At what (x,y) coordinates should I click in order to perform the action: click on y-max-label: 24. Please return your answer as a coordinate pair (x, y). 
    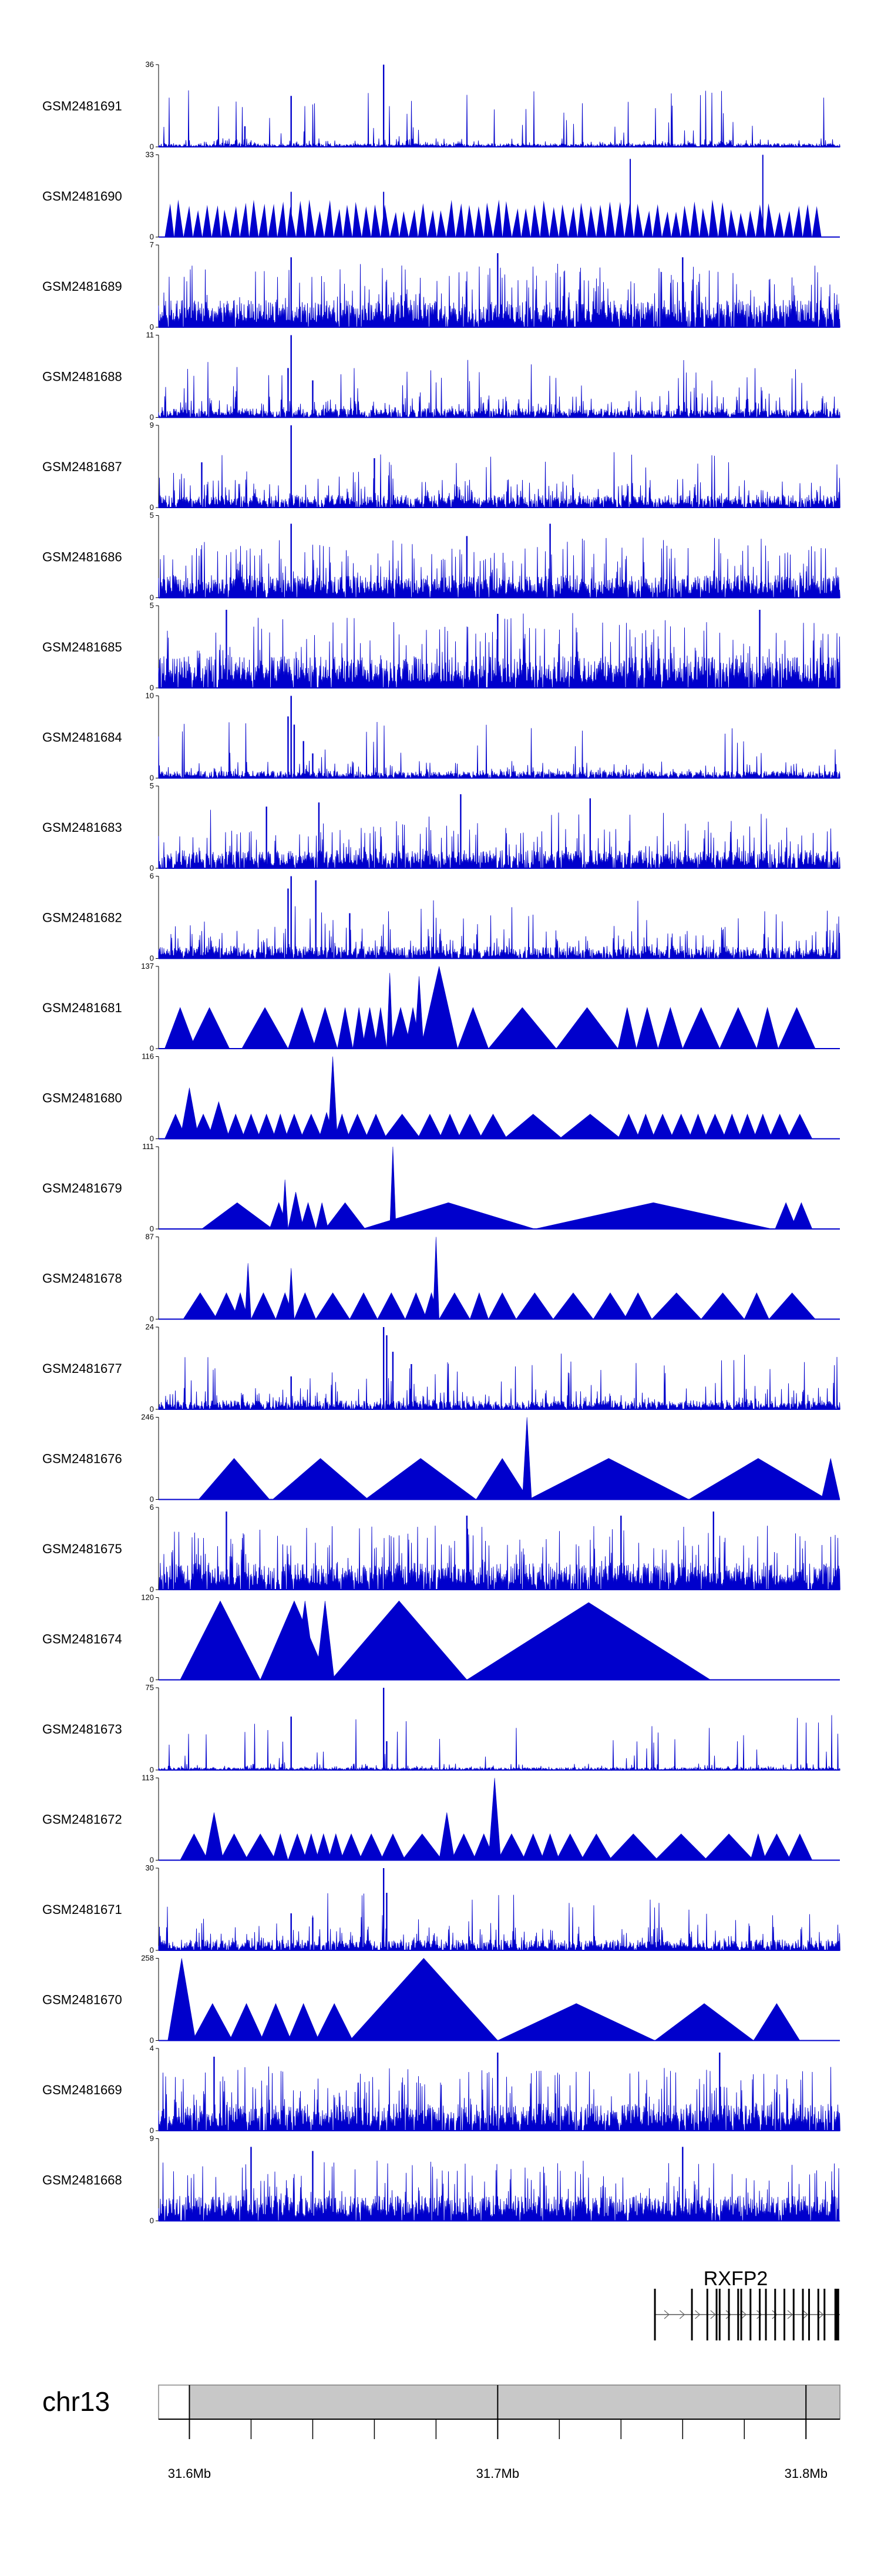
    Looking at the image, I should click on (150, 1326).